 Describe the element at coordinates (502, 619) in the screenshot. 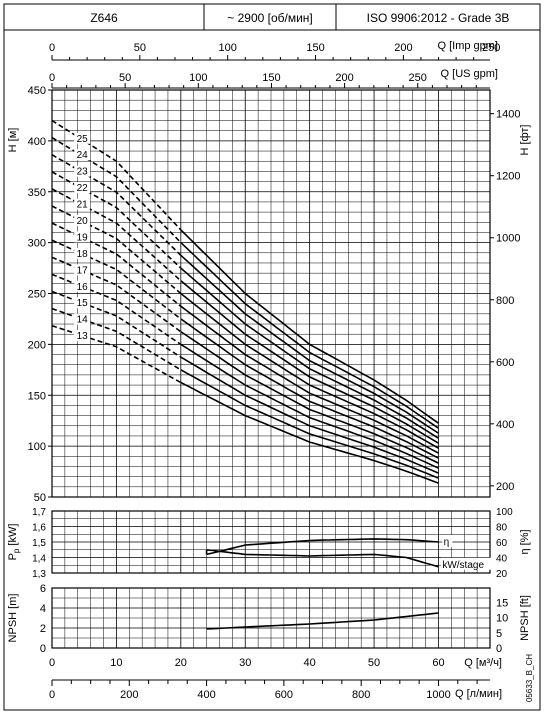

I see `npsh-ft-tick: 10` at that location.